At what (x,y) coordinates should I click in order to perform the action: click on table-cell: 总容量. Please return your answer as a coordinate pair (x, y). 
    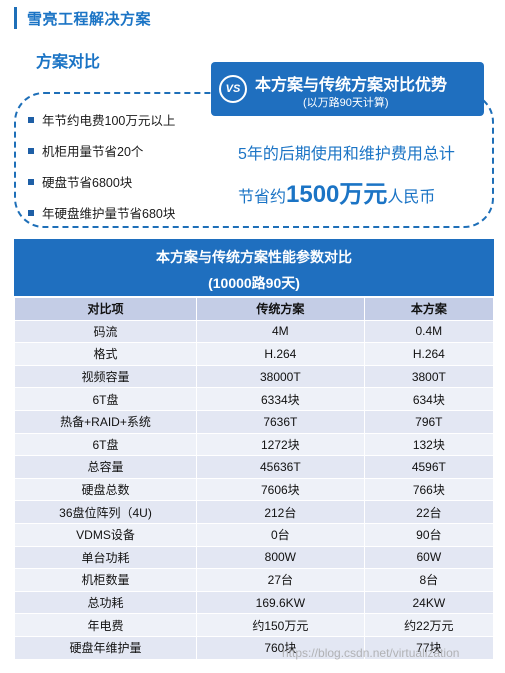
    Looking at the image, I should click on (105, 467).